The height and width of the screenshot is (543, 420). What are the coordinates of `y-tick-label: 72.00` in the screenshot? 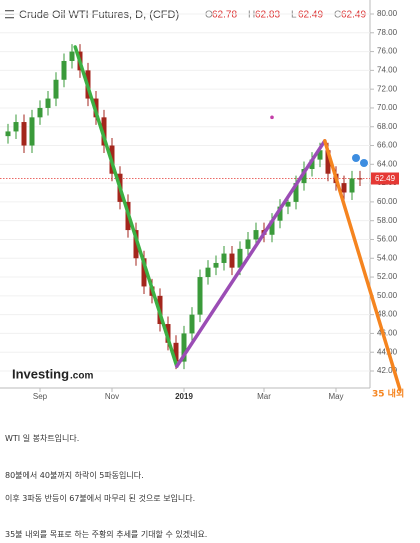 It's located at (387, 88).